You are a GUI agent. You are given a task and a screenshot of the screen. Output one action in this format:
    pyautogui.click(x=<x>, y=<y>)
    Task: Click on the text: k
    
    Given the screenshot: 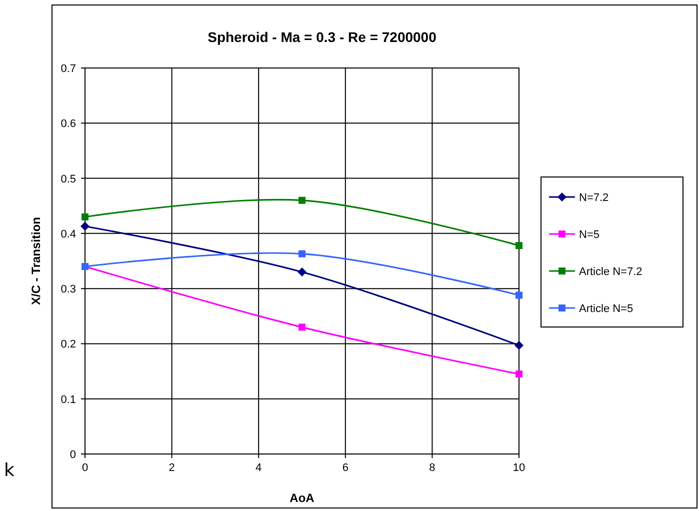 What is the action you would take?
    pyautogui.click(x=9, y=470)
    